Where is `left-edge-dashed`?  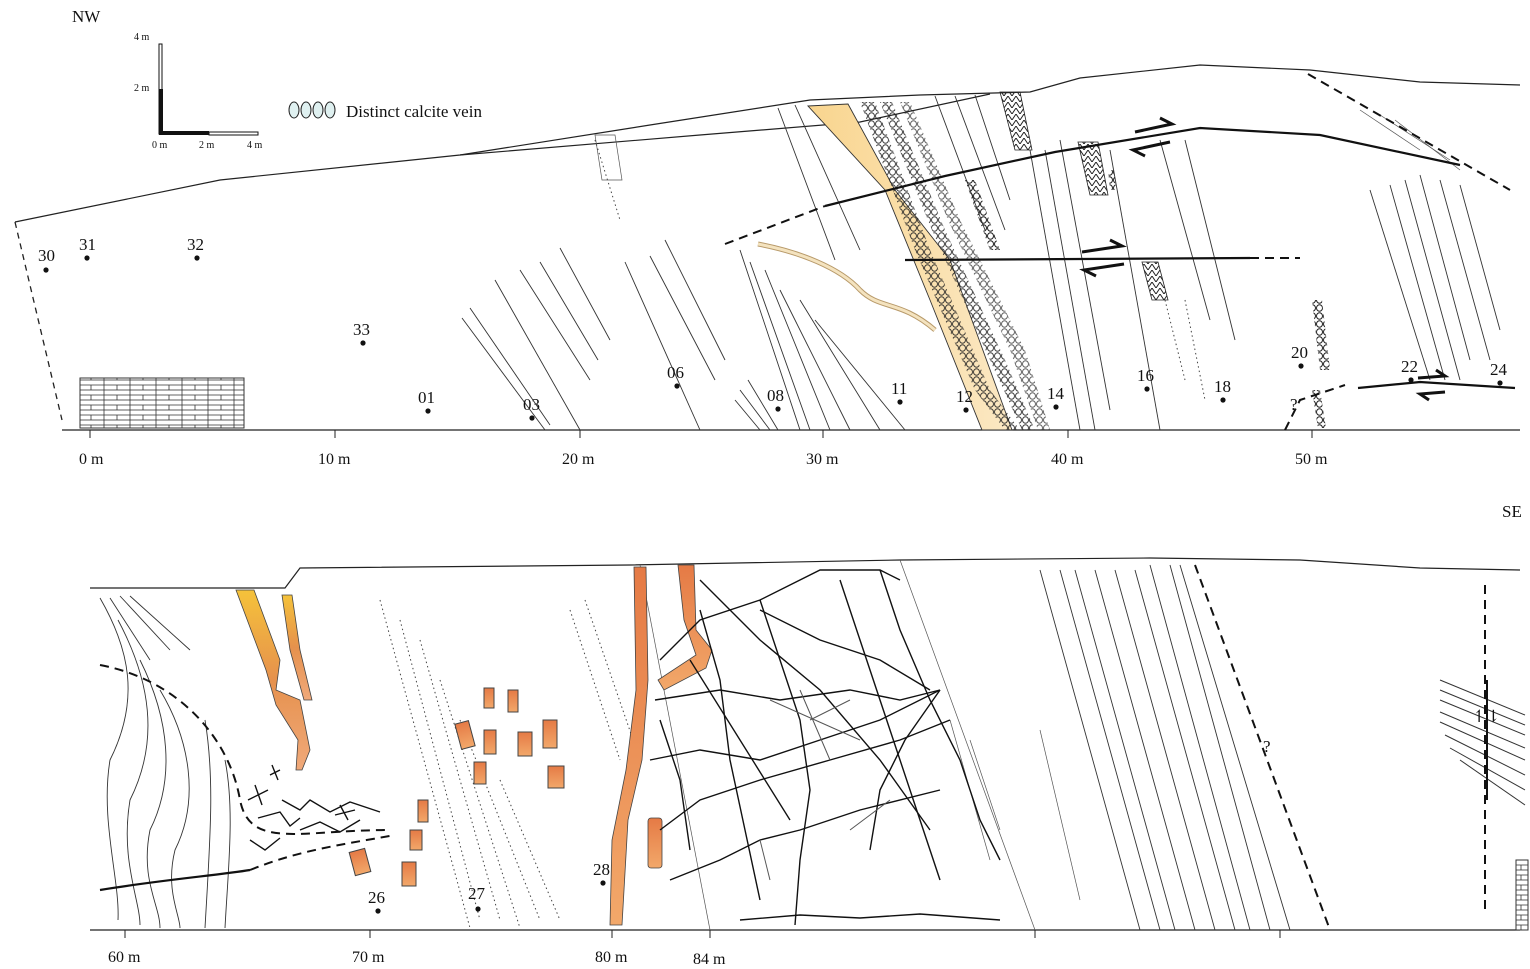
left-edge-dashed is located at coordinates (38, 321).